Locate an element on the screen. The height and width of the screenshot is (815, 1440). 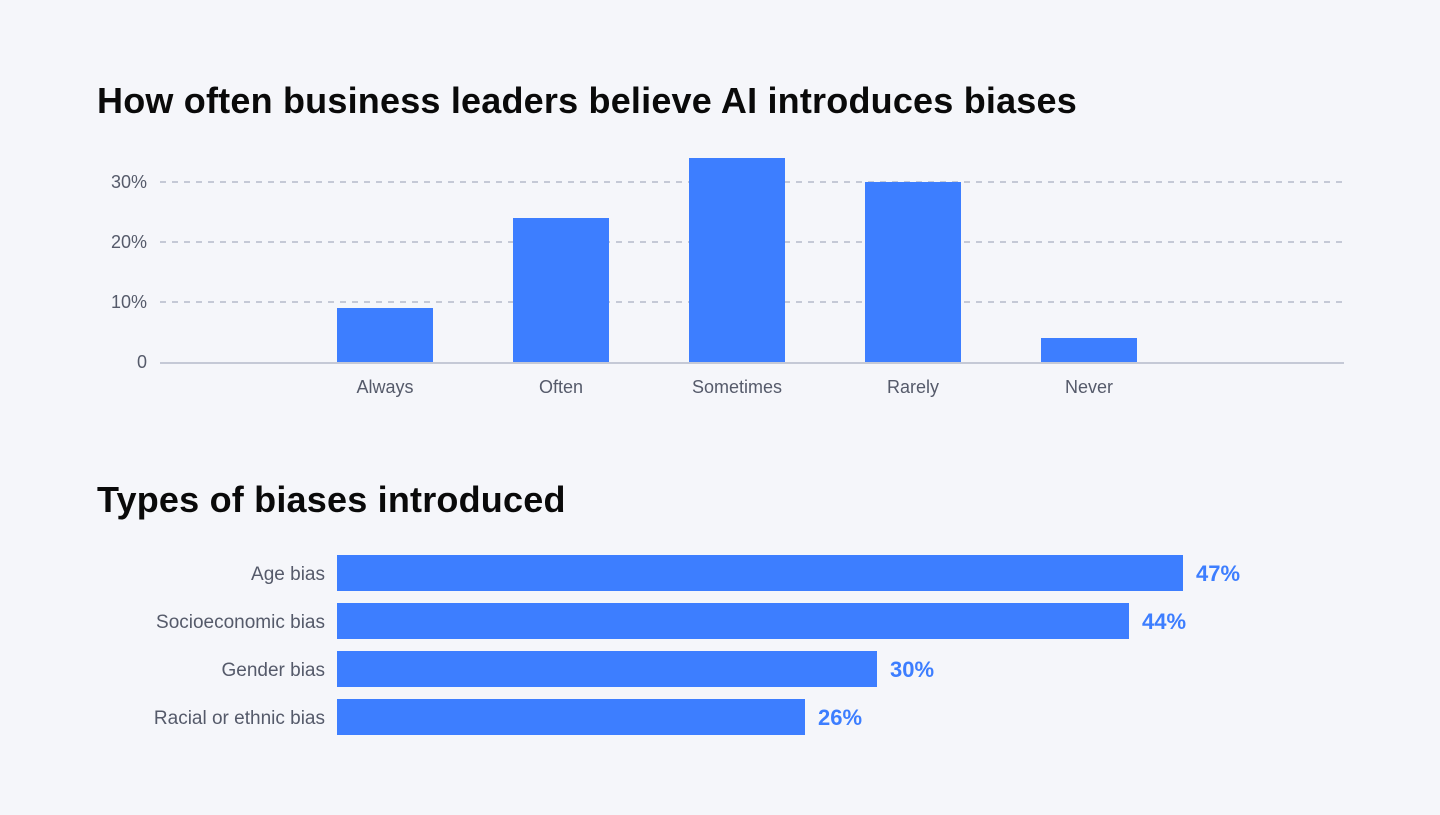
bar-never is located at coordinates (1089, 350).